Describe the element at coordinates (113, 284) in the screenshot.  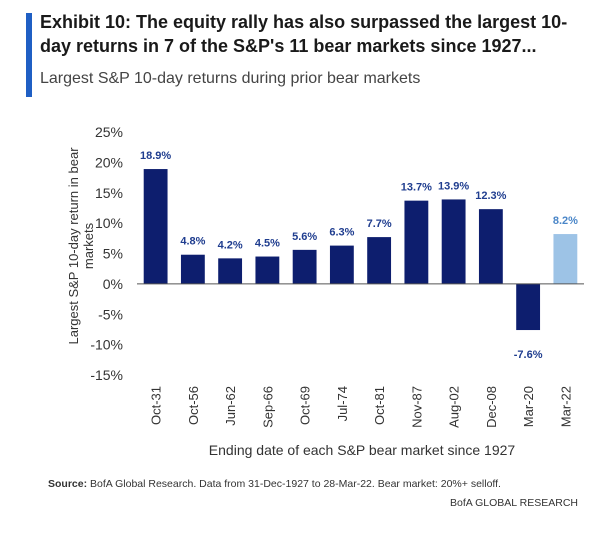
I see `y-tick-label: 0%` at that location.